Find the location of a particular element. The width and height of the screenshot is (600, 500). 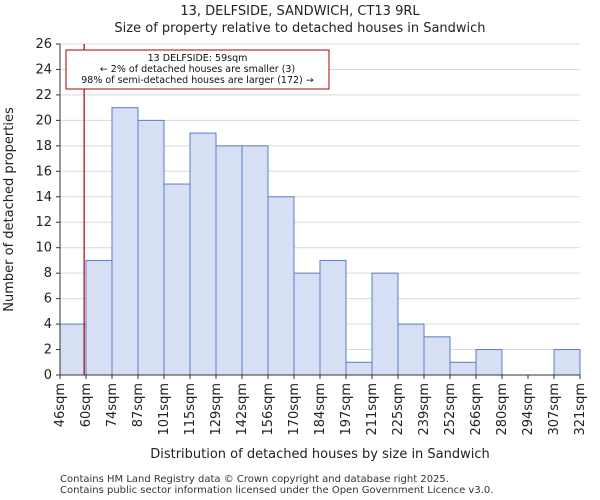

y-tick-label: 16 is located at coordinates (43, 171).